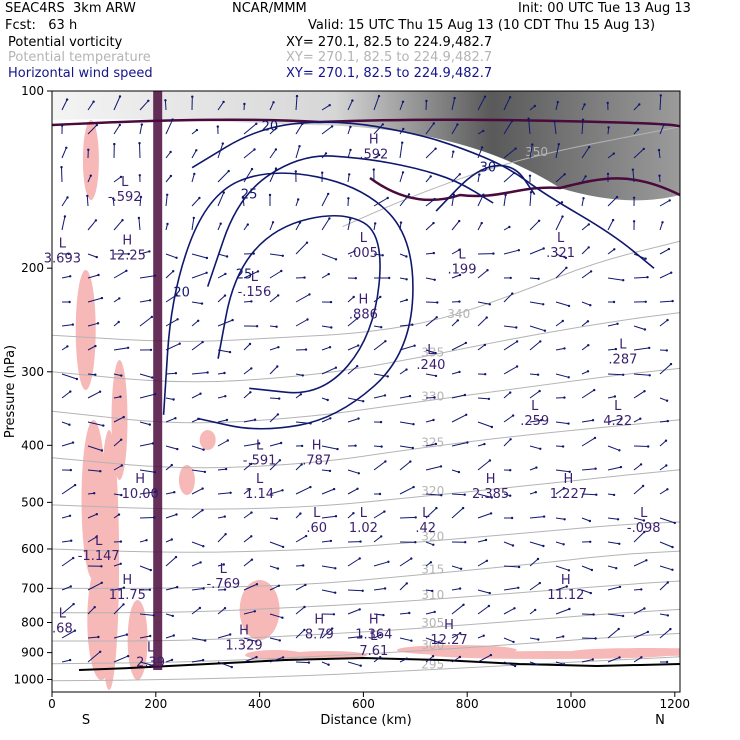  Describe the element at coordinates (363, 253) in the screenshot. I see `extremum-value: .005` at that location.